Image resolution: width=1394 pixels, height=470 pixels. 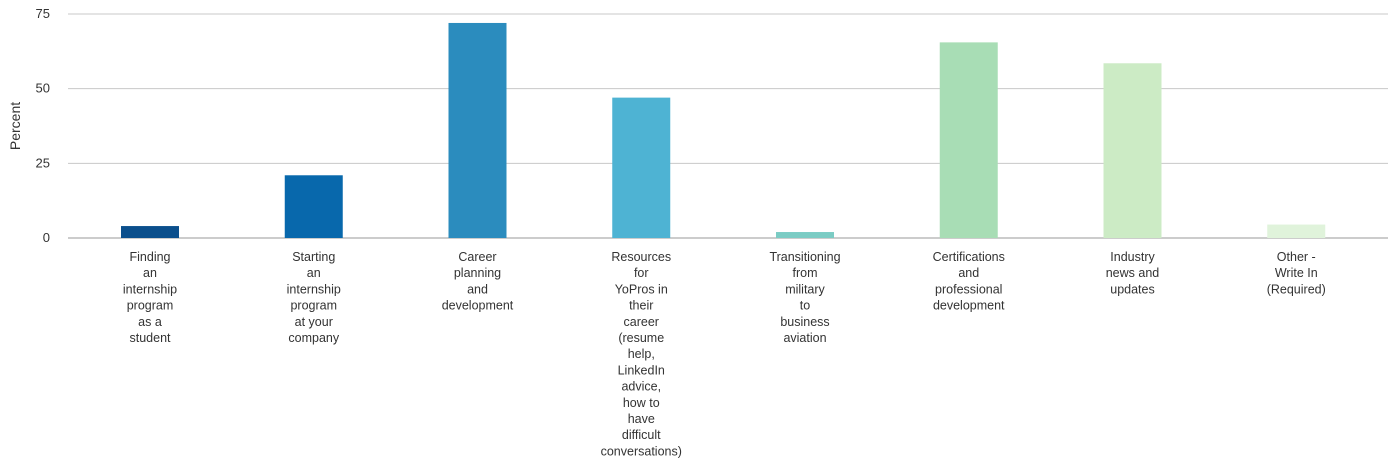 I want to click on x-category-label-line: aviation, so click(x=804, y=338).